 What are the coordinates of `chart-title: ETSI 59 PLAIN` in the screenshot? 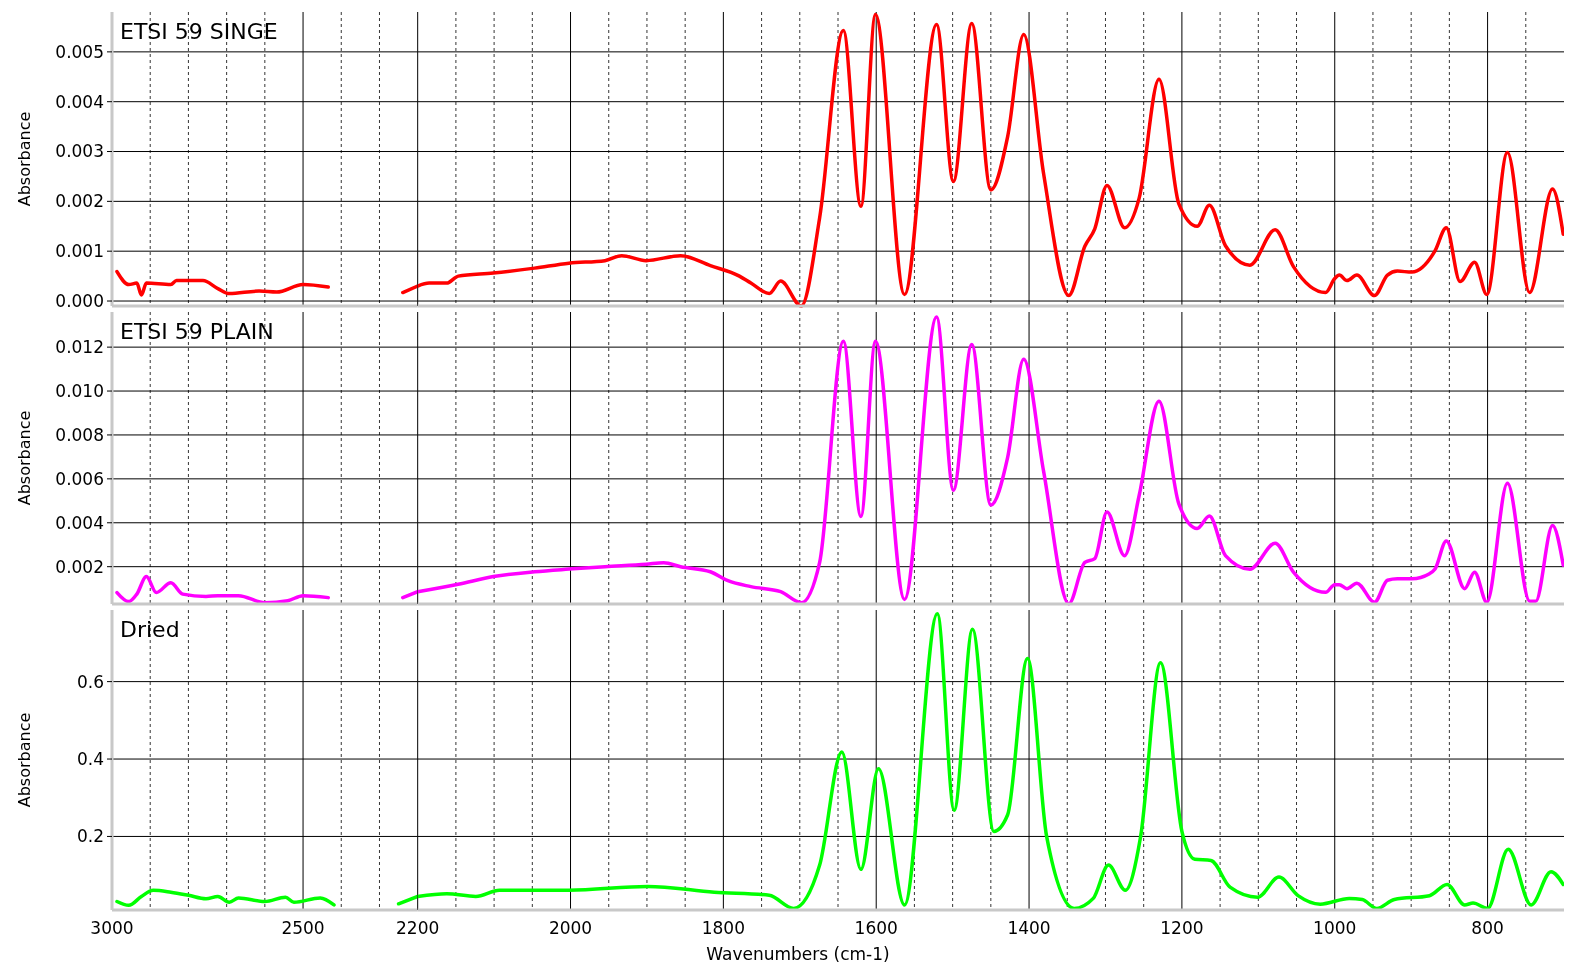 It's located at (197, 331).